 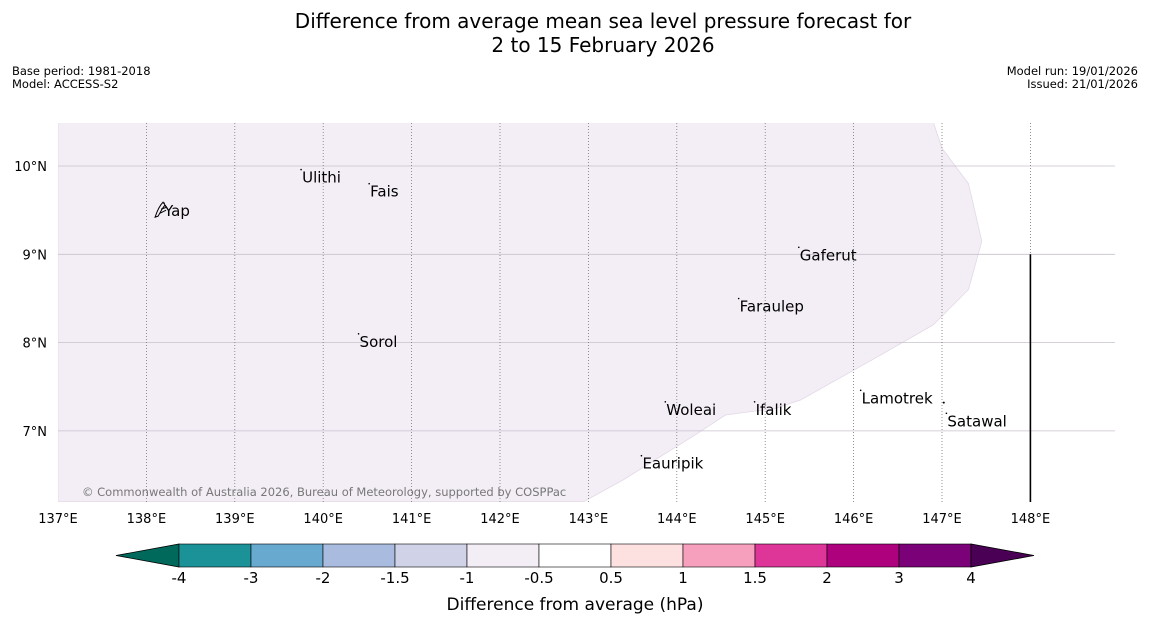 What do you see at coordinates (500, 519) in the screenshot?
I see `lon-tick-label: 142°E` at bounding box center [500, 519].